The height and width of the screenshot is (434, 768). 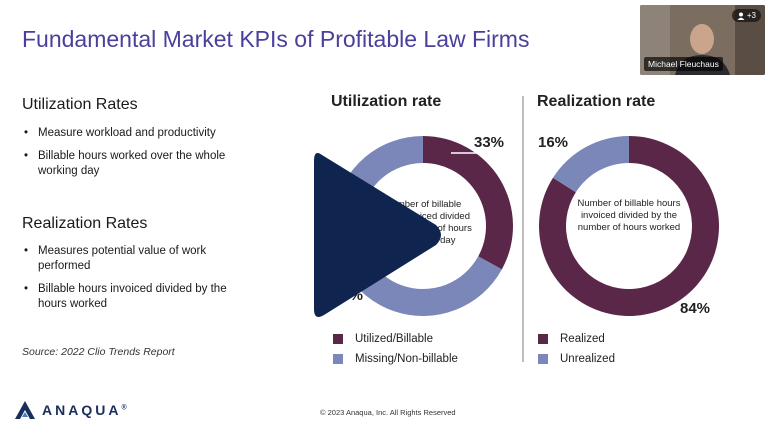 I want to click on legend-item: Missing/Non-billable, so click(x=395, y=359).